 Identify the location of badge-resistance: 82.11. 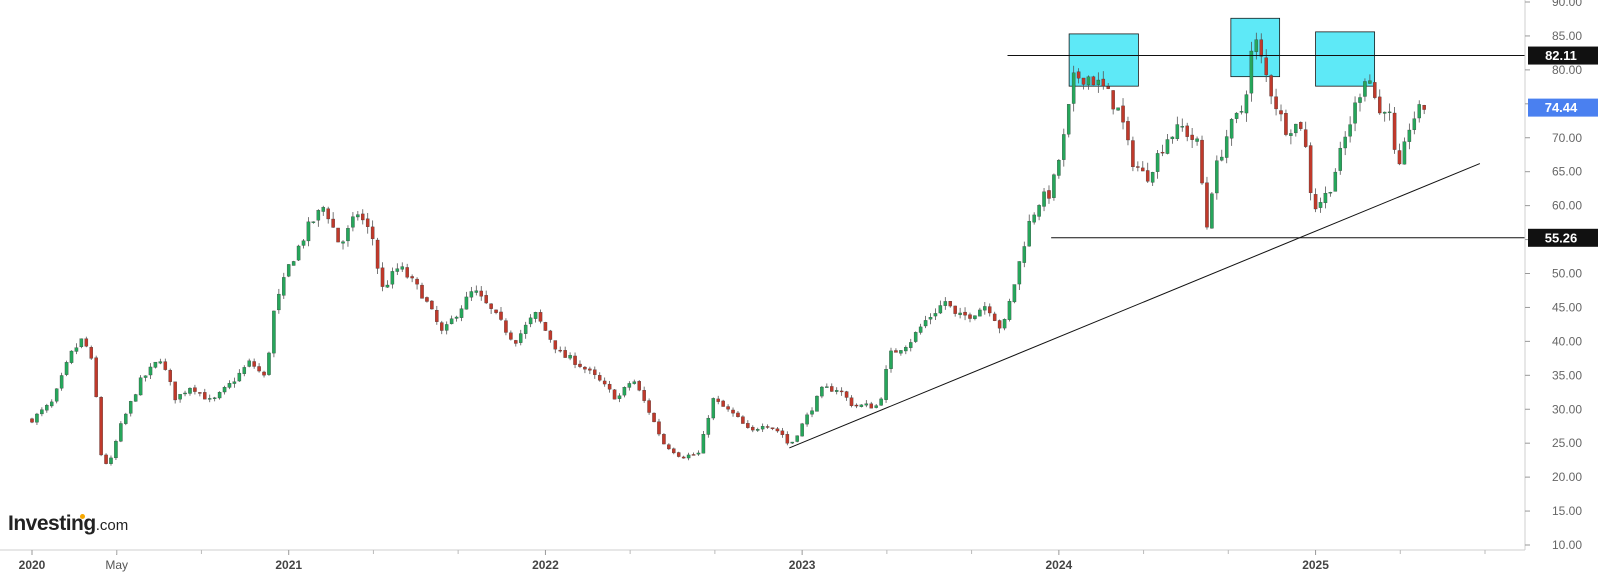
(1563, 55).